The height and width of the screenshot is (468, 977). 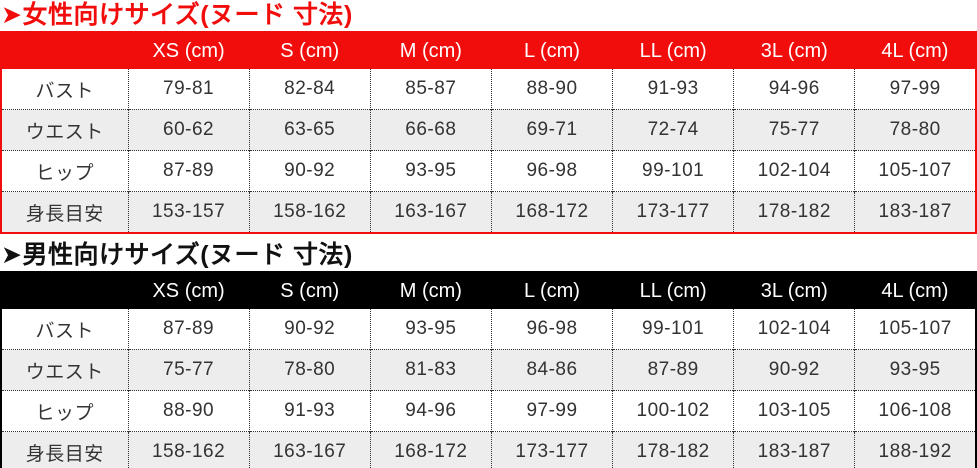 What do you see at coordinates (177, 15) in the screenshot?
I see `women-section-title: ➤女性向けサイズ(ヌード 寸法)` at bounding box center [177, 15].